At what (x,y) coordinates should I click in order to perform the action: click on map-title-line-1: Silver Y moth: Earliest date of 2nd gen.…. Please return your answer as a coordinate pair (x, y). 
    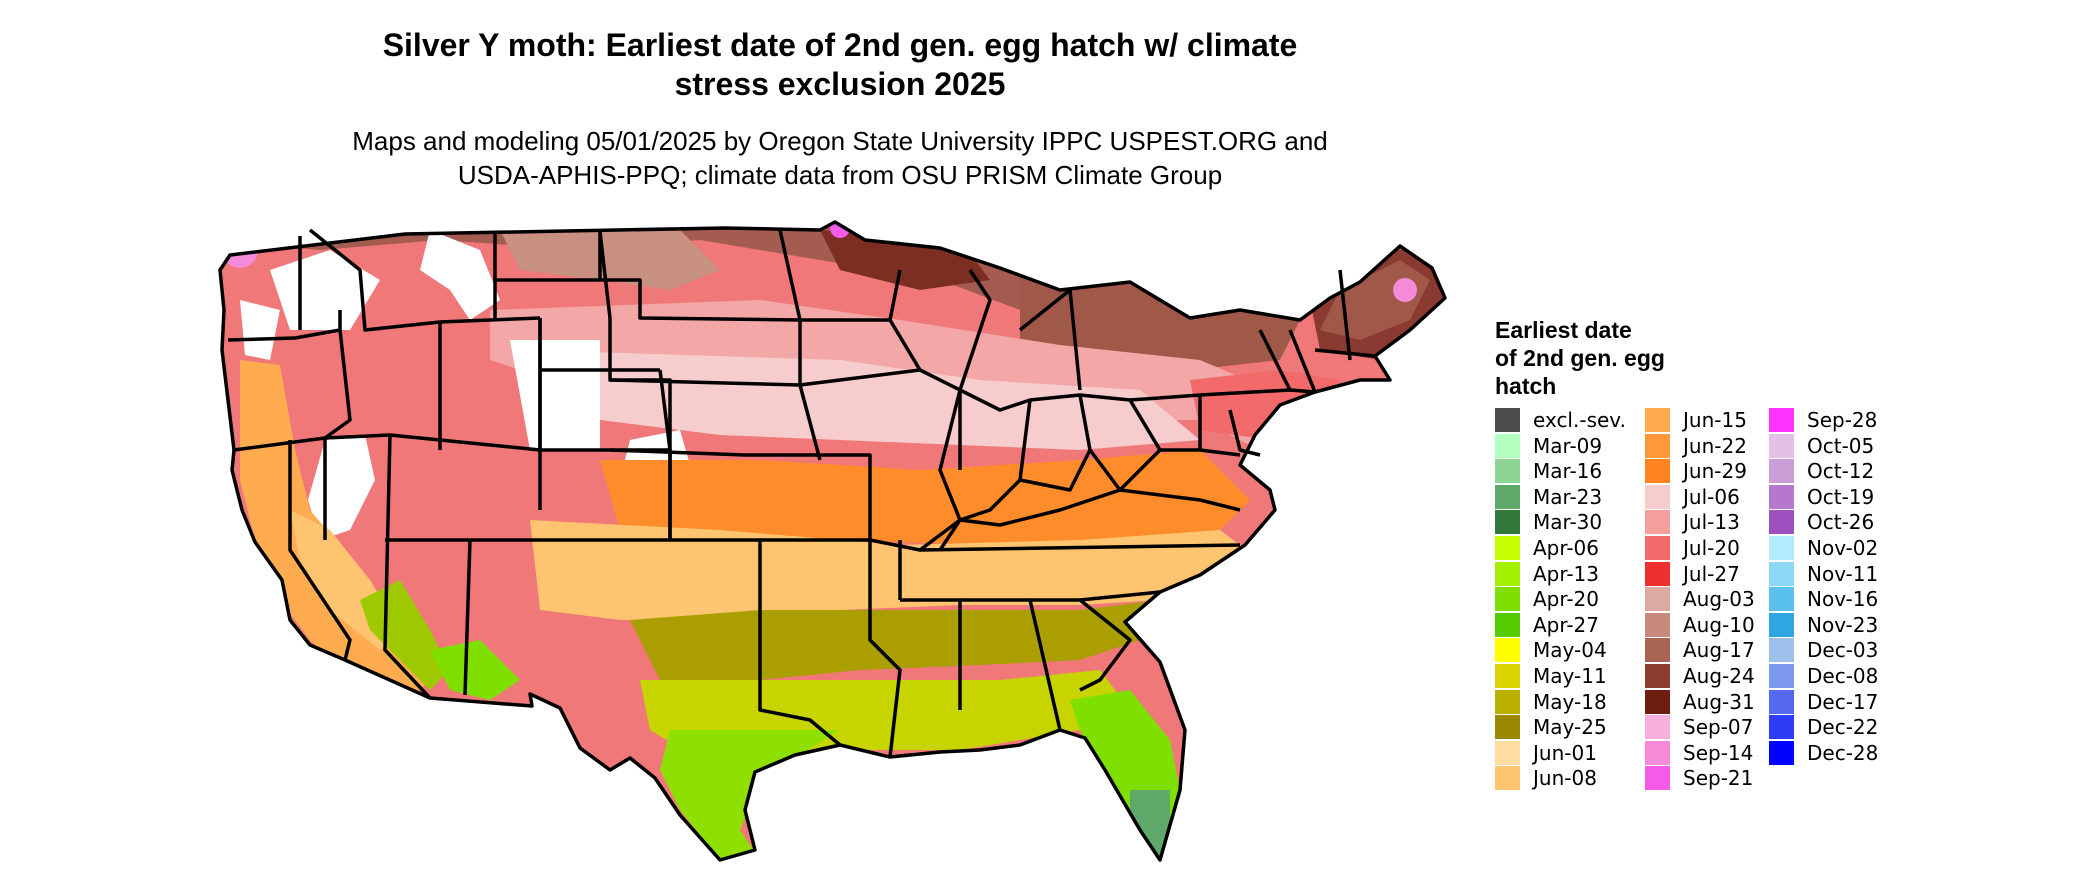
    Looking at the image, I should click on (840, 45).